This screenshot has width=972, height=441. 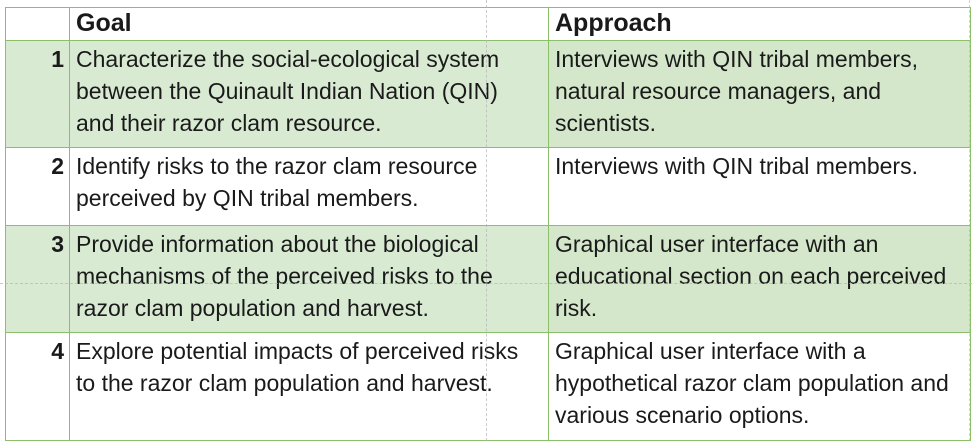 I want to click on approach-cell: Interviews with QIN tribal members., so click(x=760, y=186).